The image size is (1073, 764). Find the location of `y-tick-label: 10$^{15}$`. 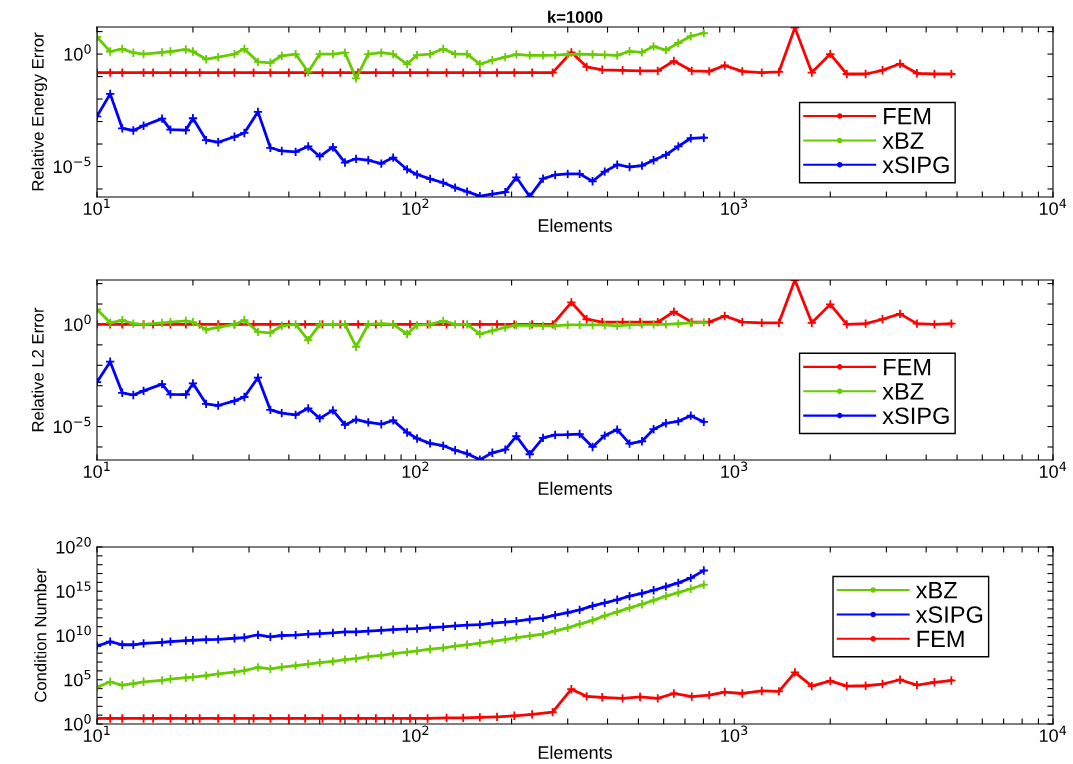

y-tick-label: 10$^{15}$ is located at coordinates (73, 589).